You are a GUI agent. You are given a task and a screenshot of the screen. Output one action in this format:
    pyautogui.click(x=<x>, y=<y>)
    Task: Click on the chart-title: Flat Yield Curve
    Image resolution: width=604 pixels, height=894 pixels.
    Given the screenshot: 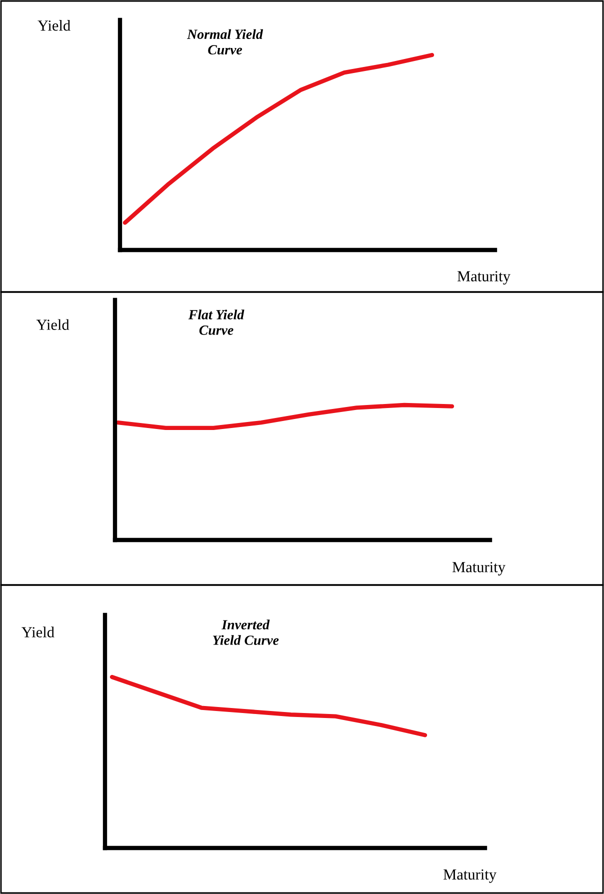 What is the action you would take?
    pyautogui.click(x=216, y=322)
    